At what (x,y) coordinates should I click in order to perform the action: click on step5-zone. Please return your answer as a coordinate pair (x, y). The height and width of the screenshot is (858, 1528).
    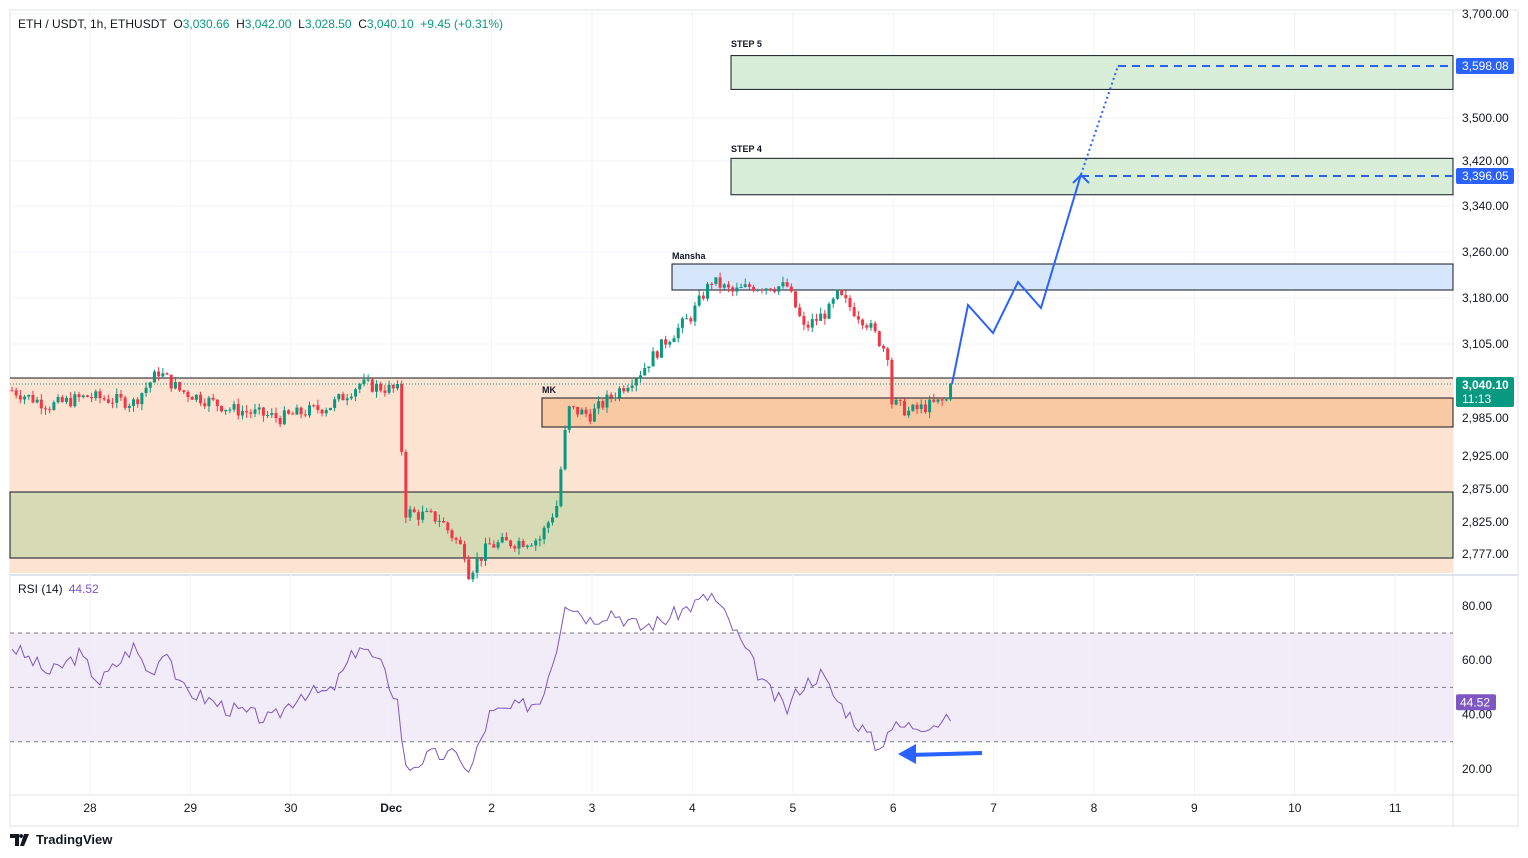
    Looking at the image, I should click on (1092, 72).